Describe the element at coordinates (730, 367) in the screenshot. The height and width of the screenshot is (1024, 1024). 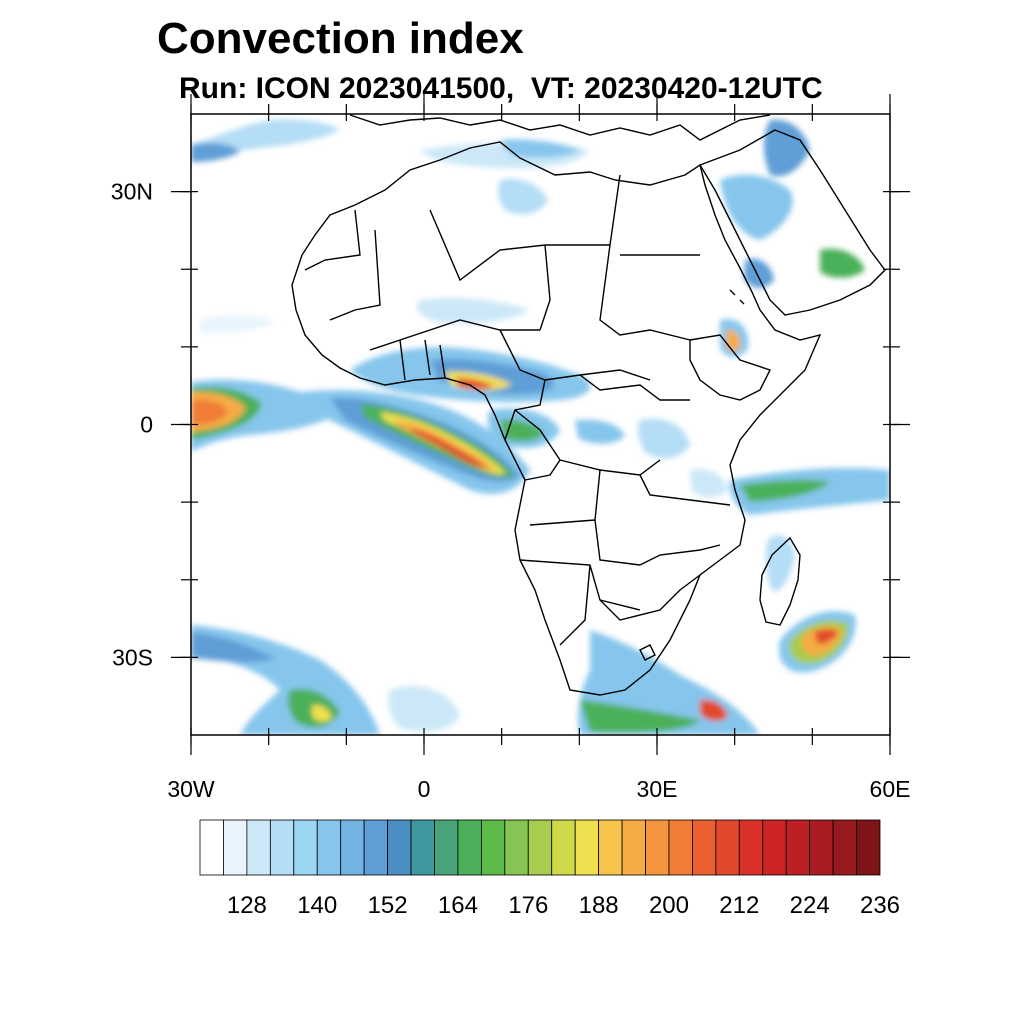
I see `ethiopia-border` at that location.